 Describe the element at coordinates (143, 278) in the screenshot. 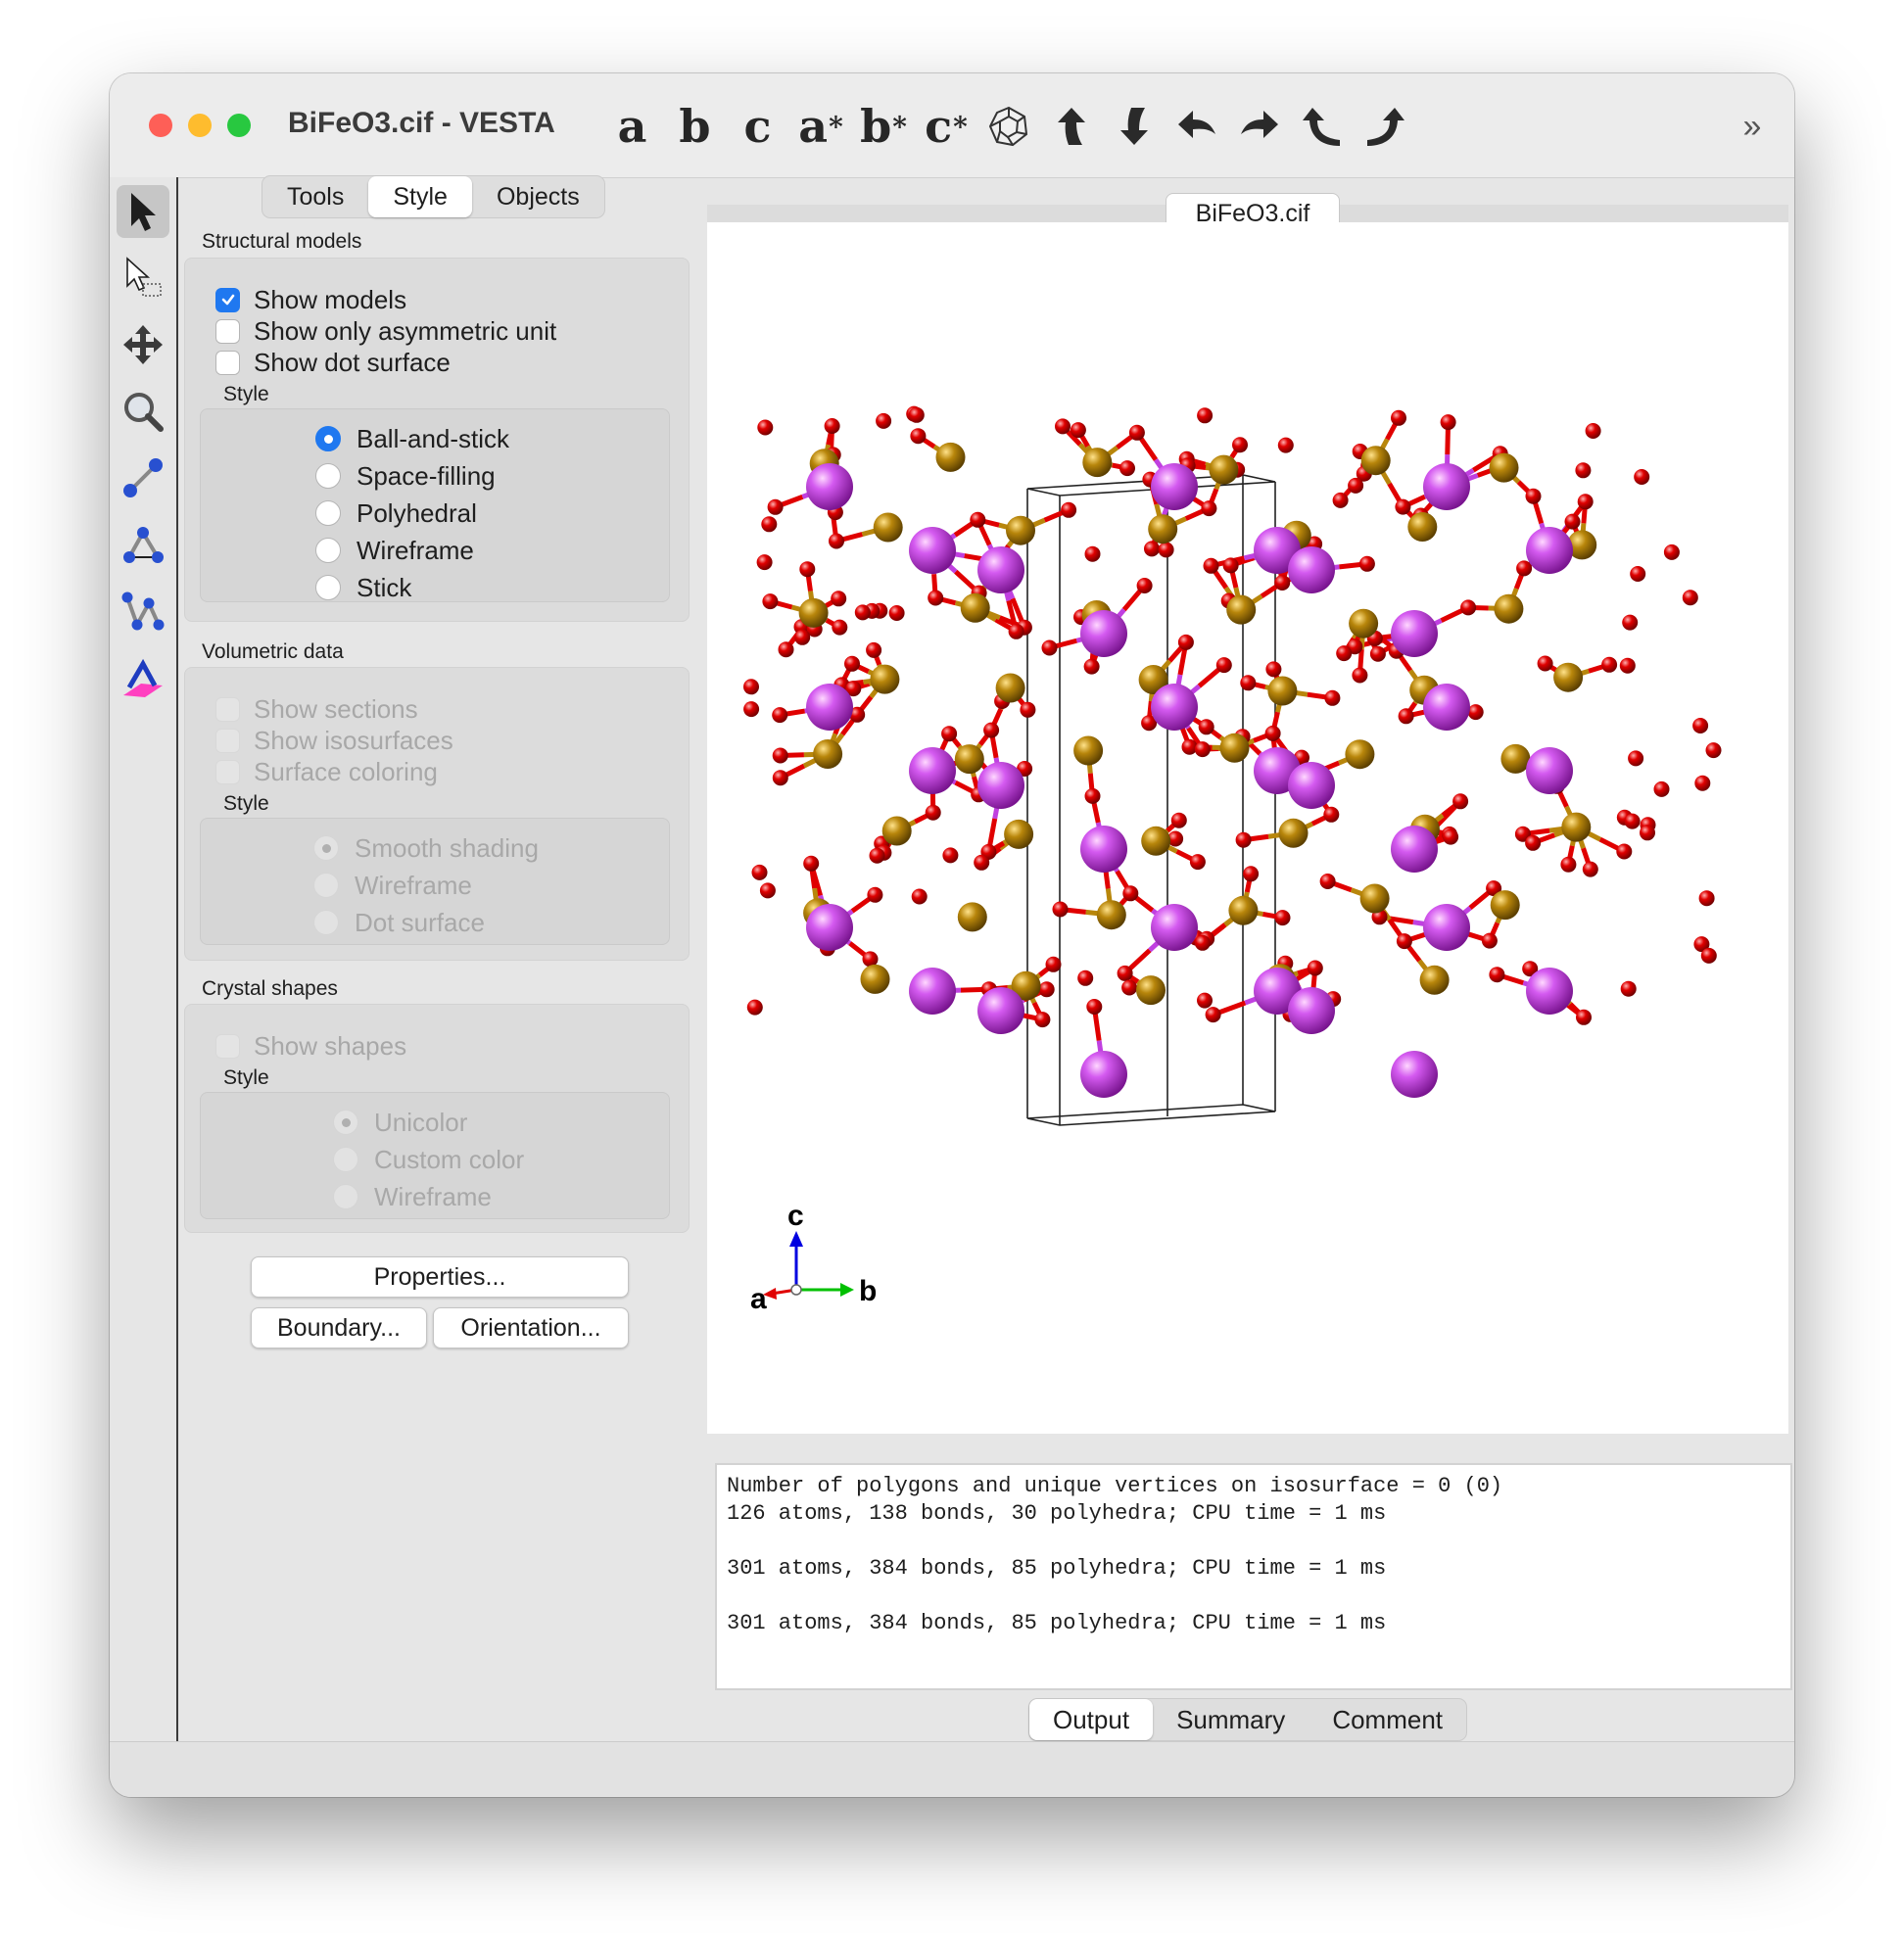

I see `rubberband-select-tool` at that location.